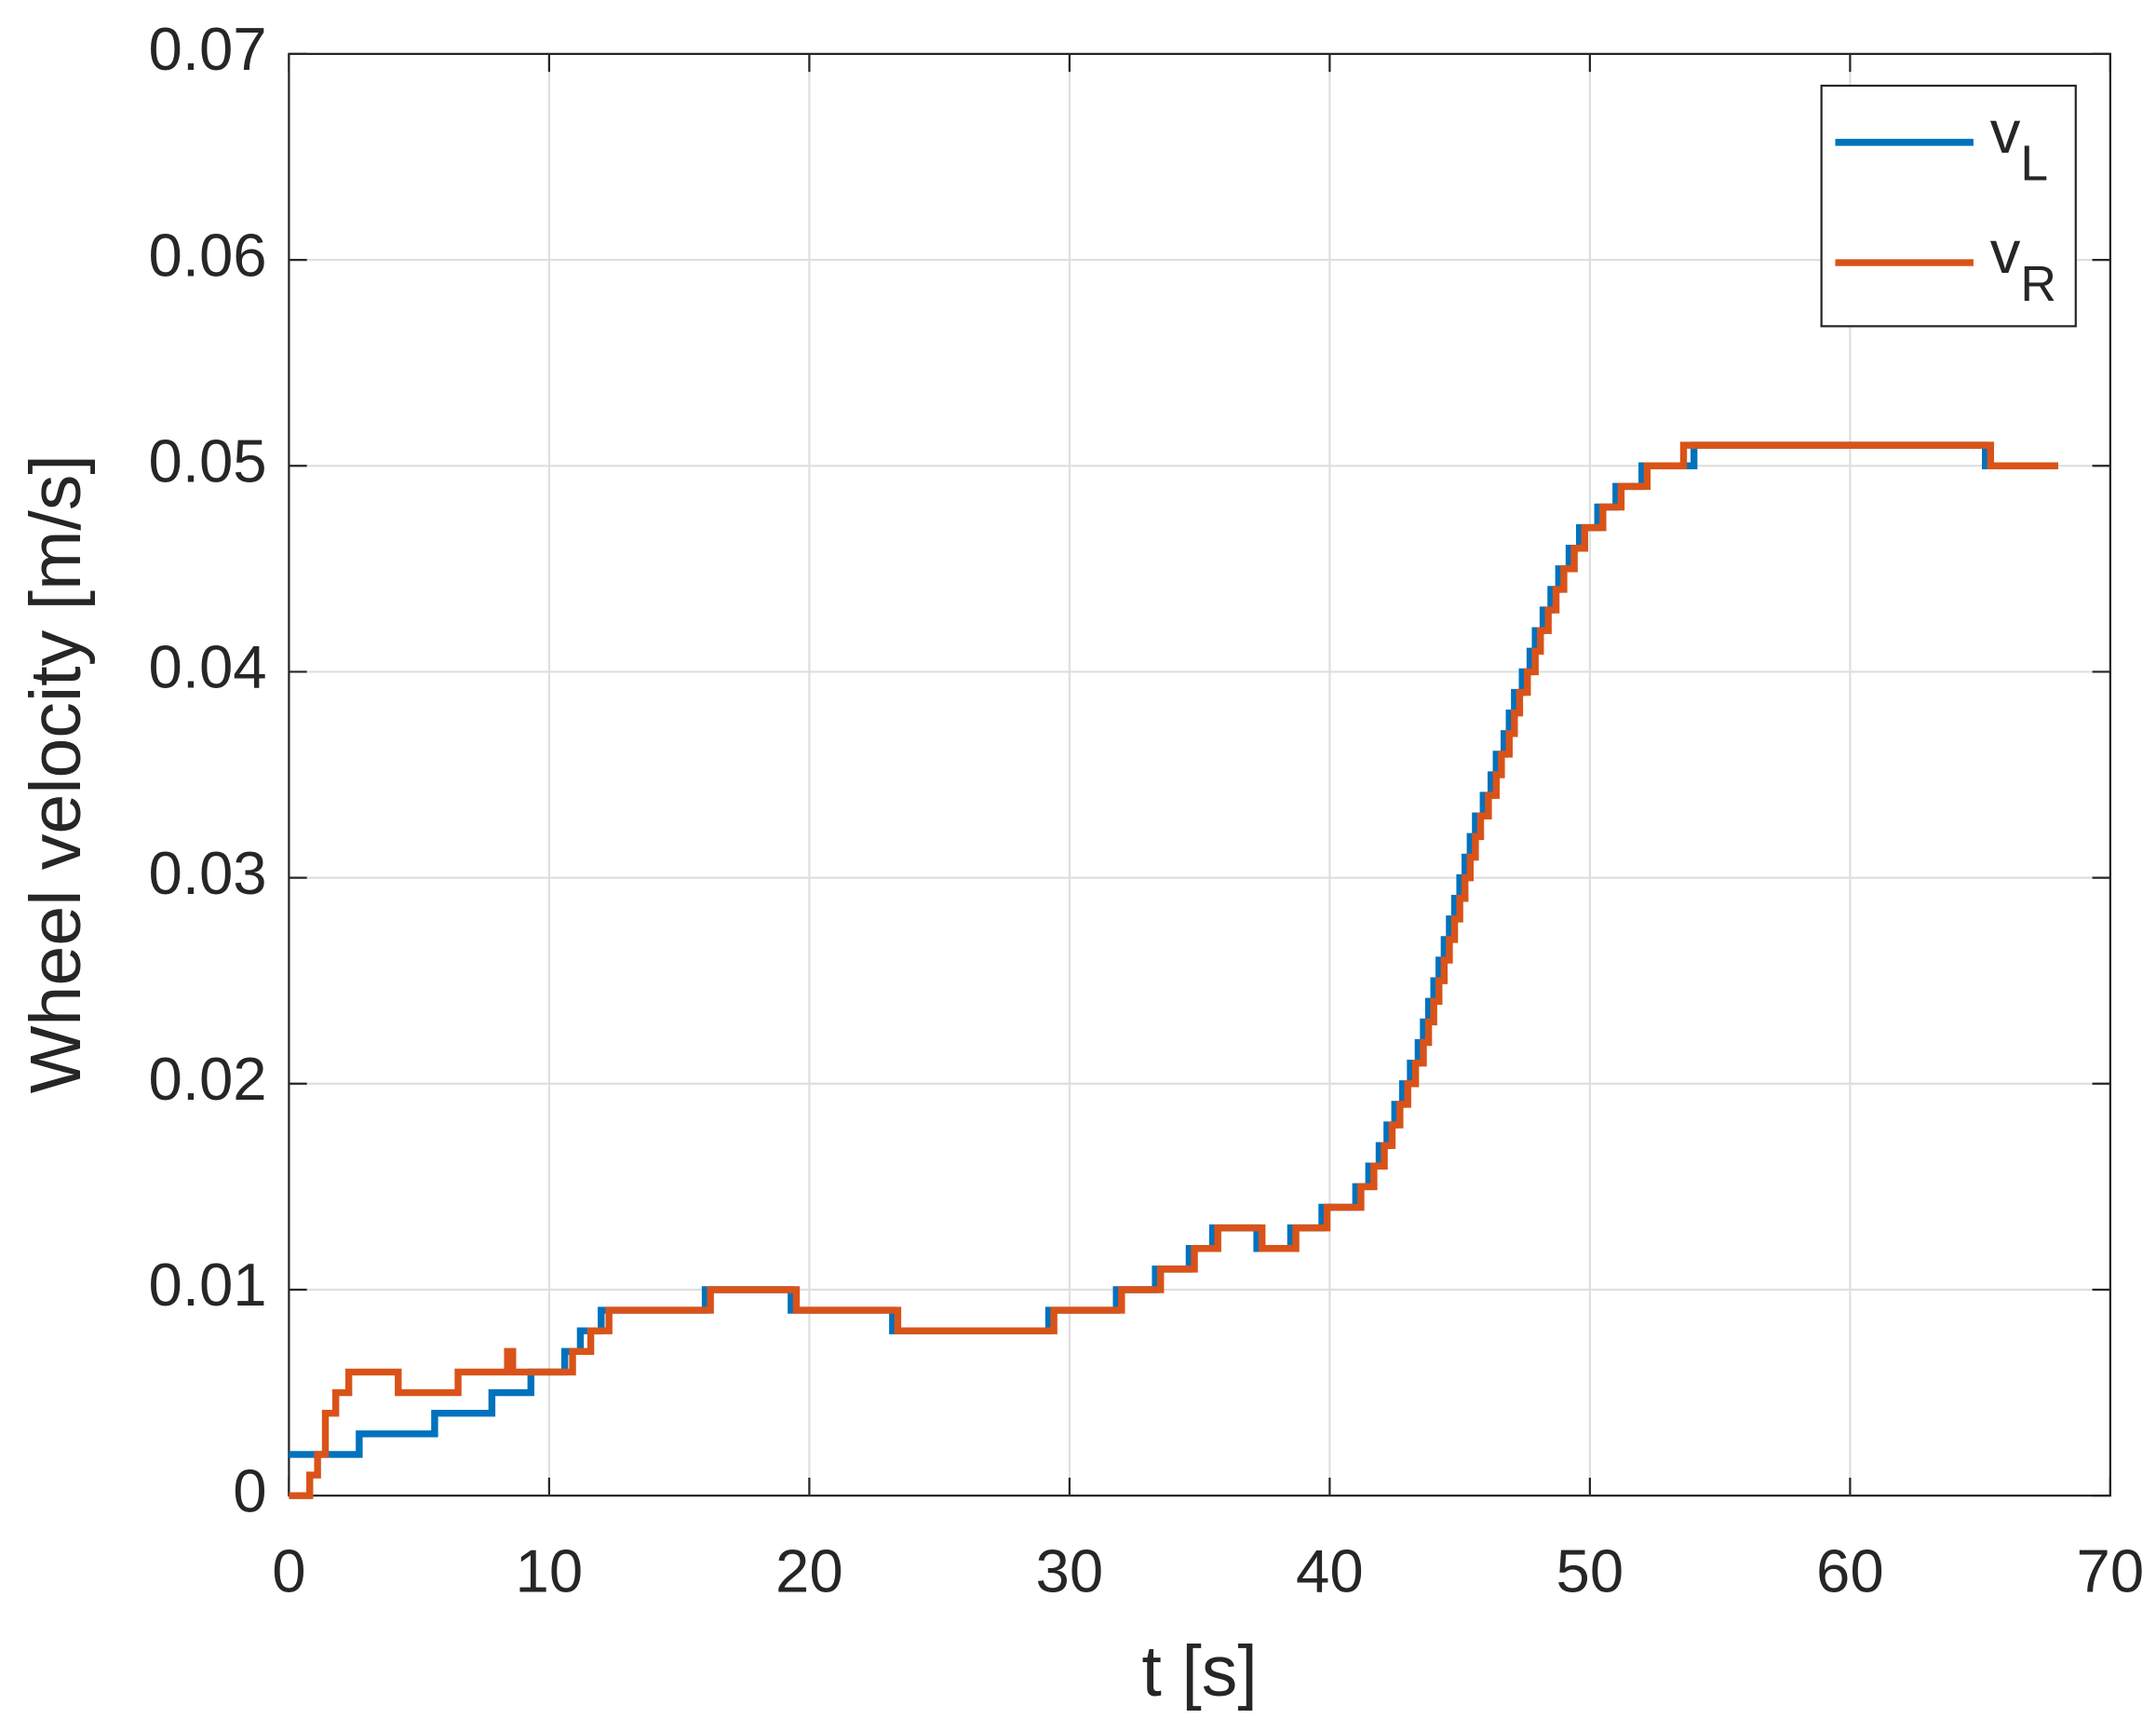 The image size is (2156, 1732). Describe the element at coordinates (56, 773) in the screenshot. I see `y-axis-label: Wheel velocity [m/s]` at that location.